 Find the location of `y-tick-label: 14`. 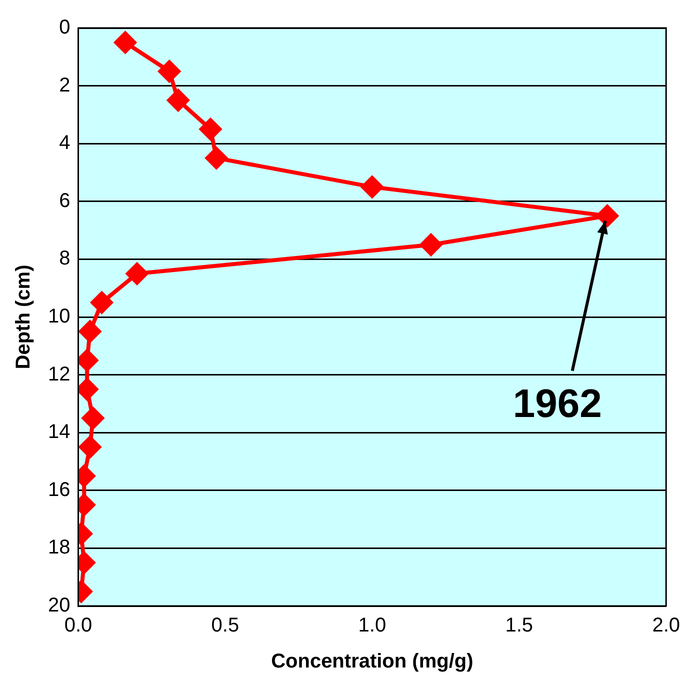

y-tick-label: 14 is located at coordinates (59, 432).